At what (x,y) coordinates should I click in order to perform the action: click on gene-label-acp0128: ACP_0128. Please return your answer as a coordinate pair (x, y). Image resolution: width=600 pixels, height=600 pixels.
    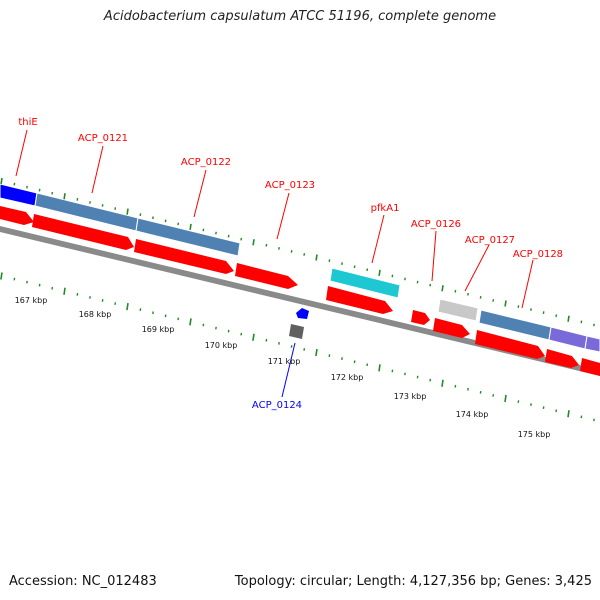
    Looking at the image, I should click on (538, 254).